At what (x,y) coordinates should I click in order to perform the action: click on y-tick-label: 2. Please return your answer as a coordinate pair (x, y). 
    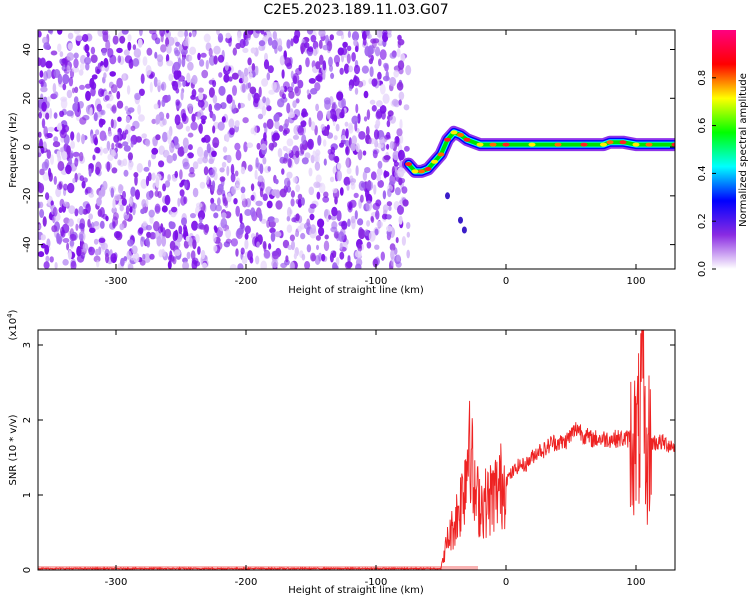
    Looking at the image, I should click on (27, 420).